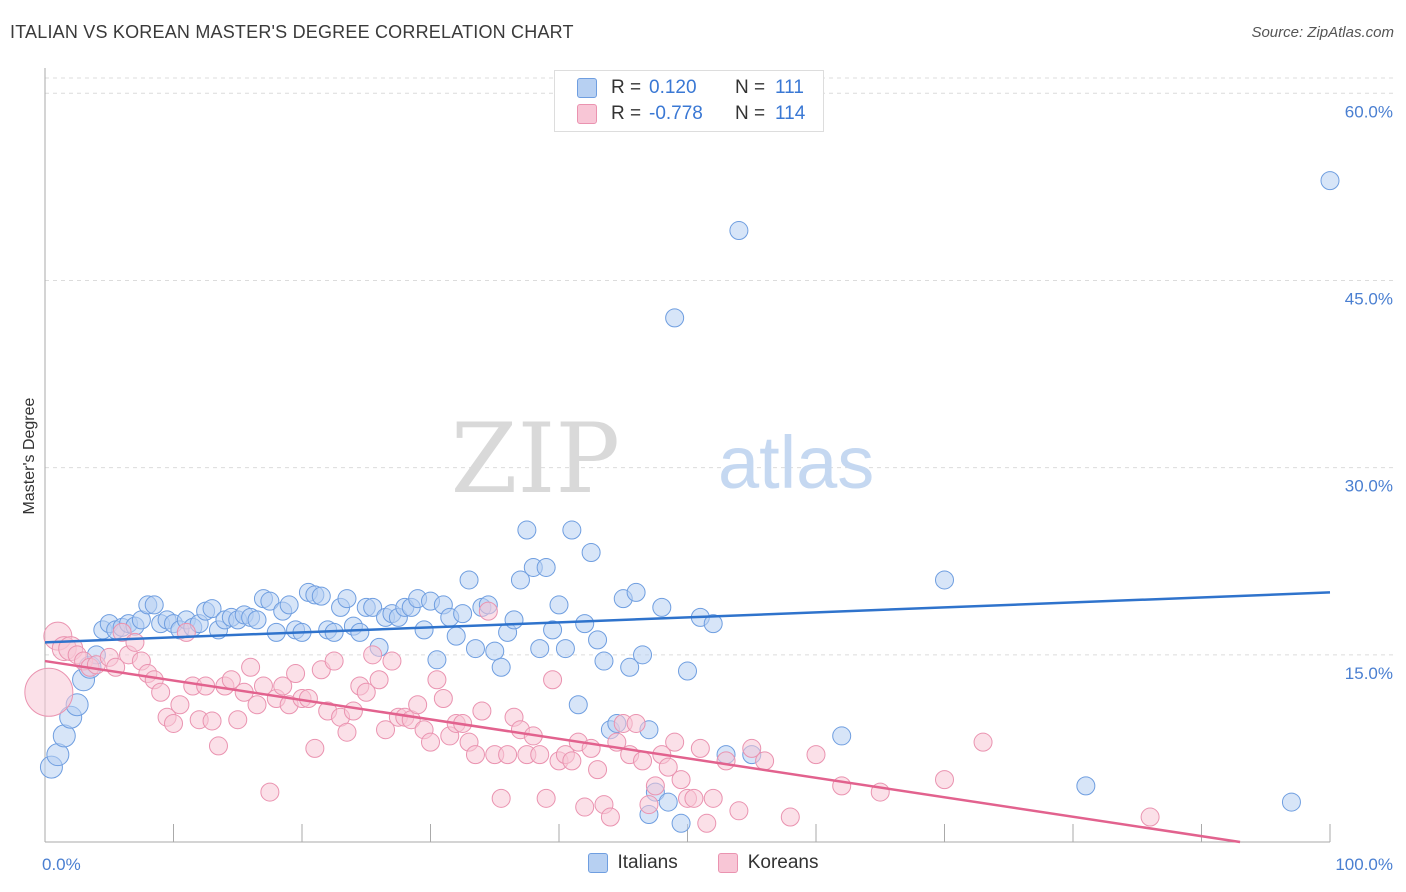 This screenshot has height=892, width=1406. Describe the element at coordinates (29, 455) in the screenshot. I see `y-axis-title: Master's Degree` at that location.